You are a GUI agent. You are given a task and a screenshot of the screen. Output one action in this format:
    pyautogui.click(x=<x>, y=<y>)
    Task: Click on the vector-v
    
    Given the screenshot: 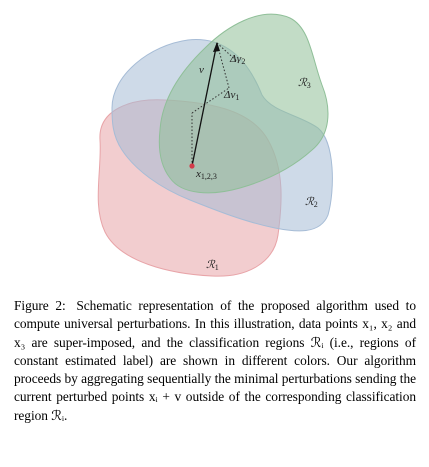 What is the action you would take?
    pyautogui.click(x=204, y=104)
    